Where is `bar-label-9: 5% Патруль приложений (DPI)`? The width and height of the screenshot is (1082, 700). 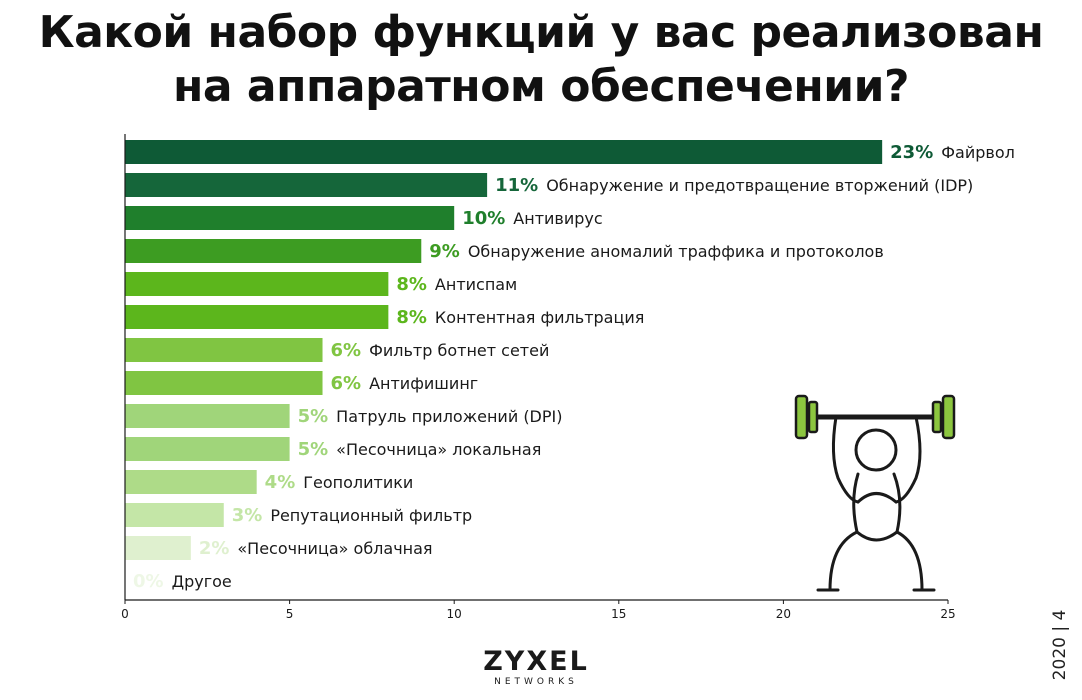 bar-label-9: 5% Патруль приложений (DPI) is located at coordinates (430, 416).